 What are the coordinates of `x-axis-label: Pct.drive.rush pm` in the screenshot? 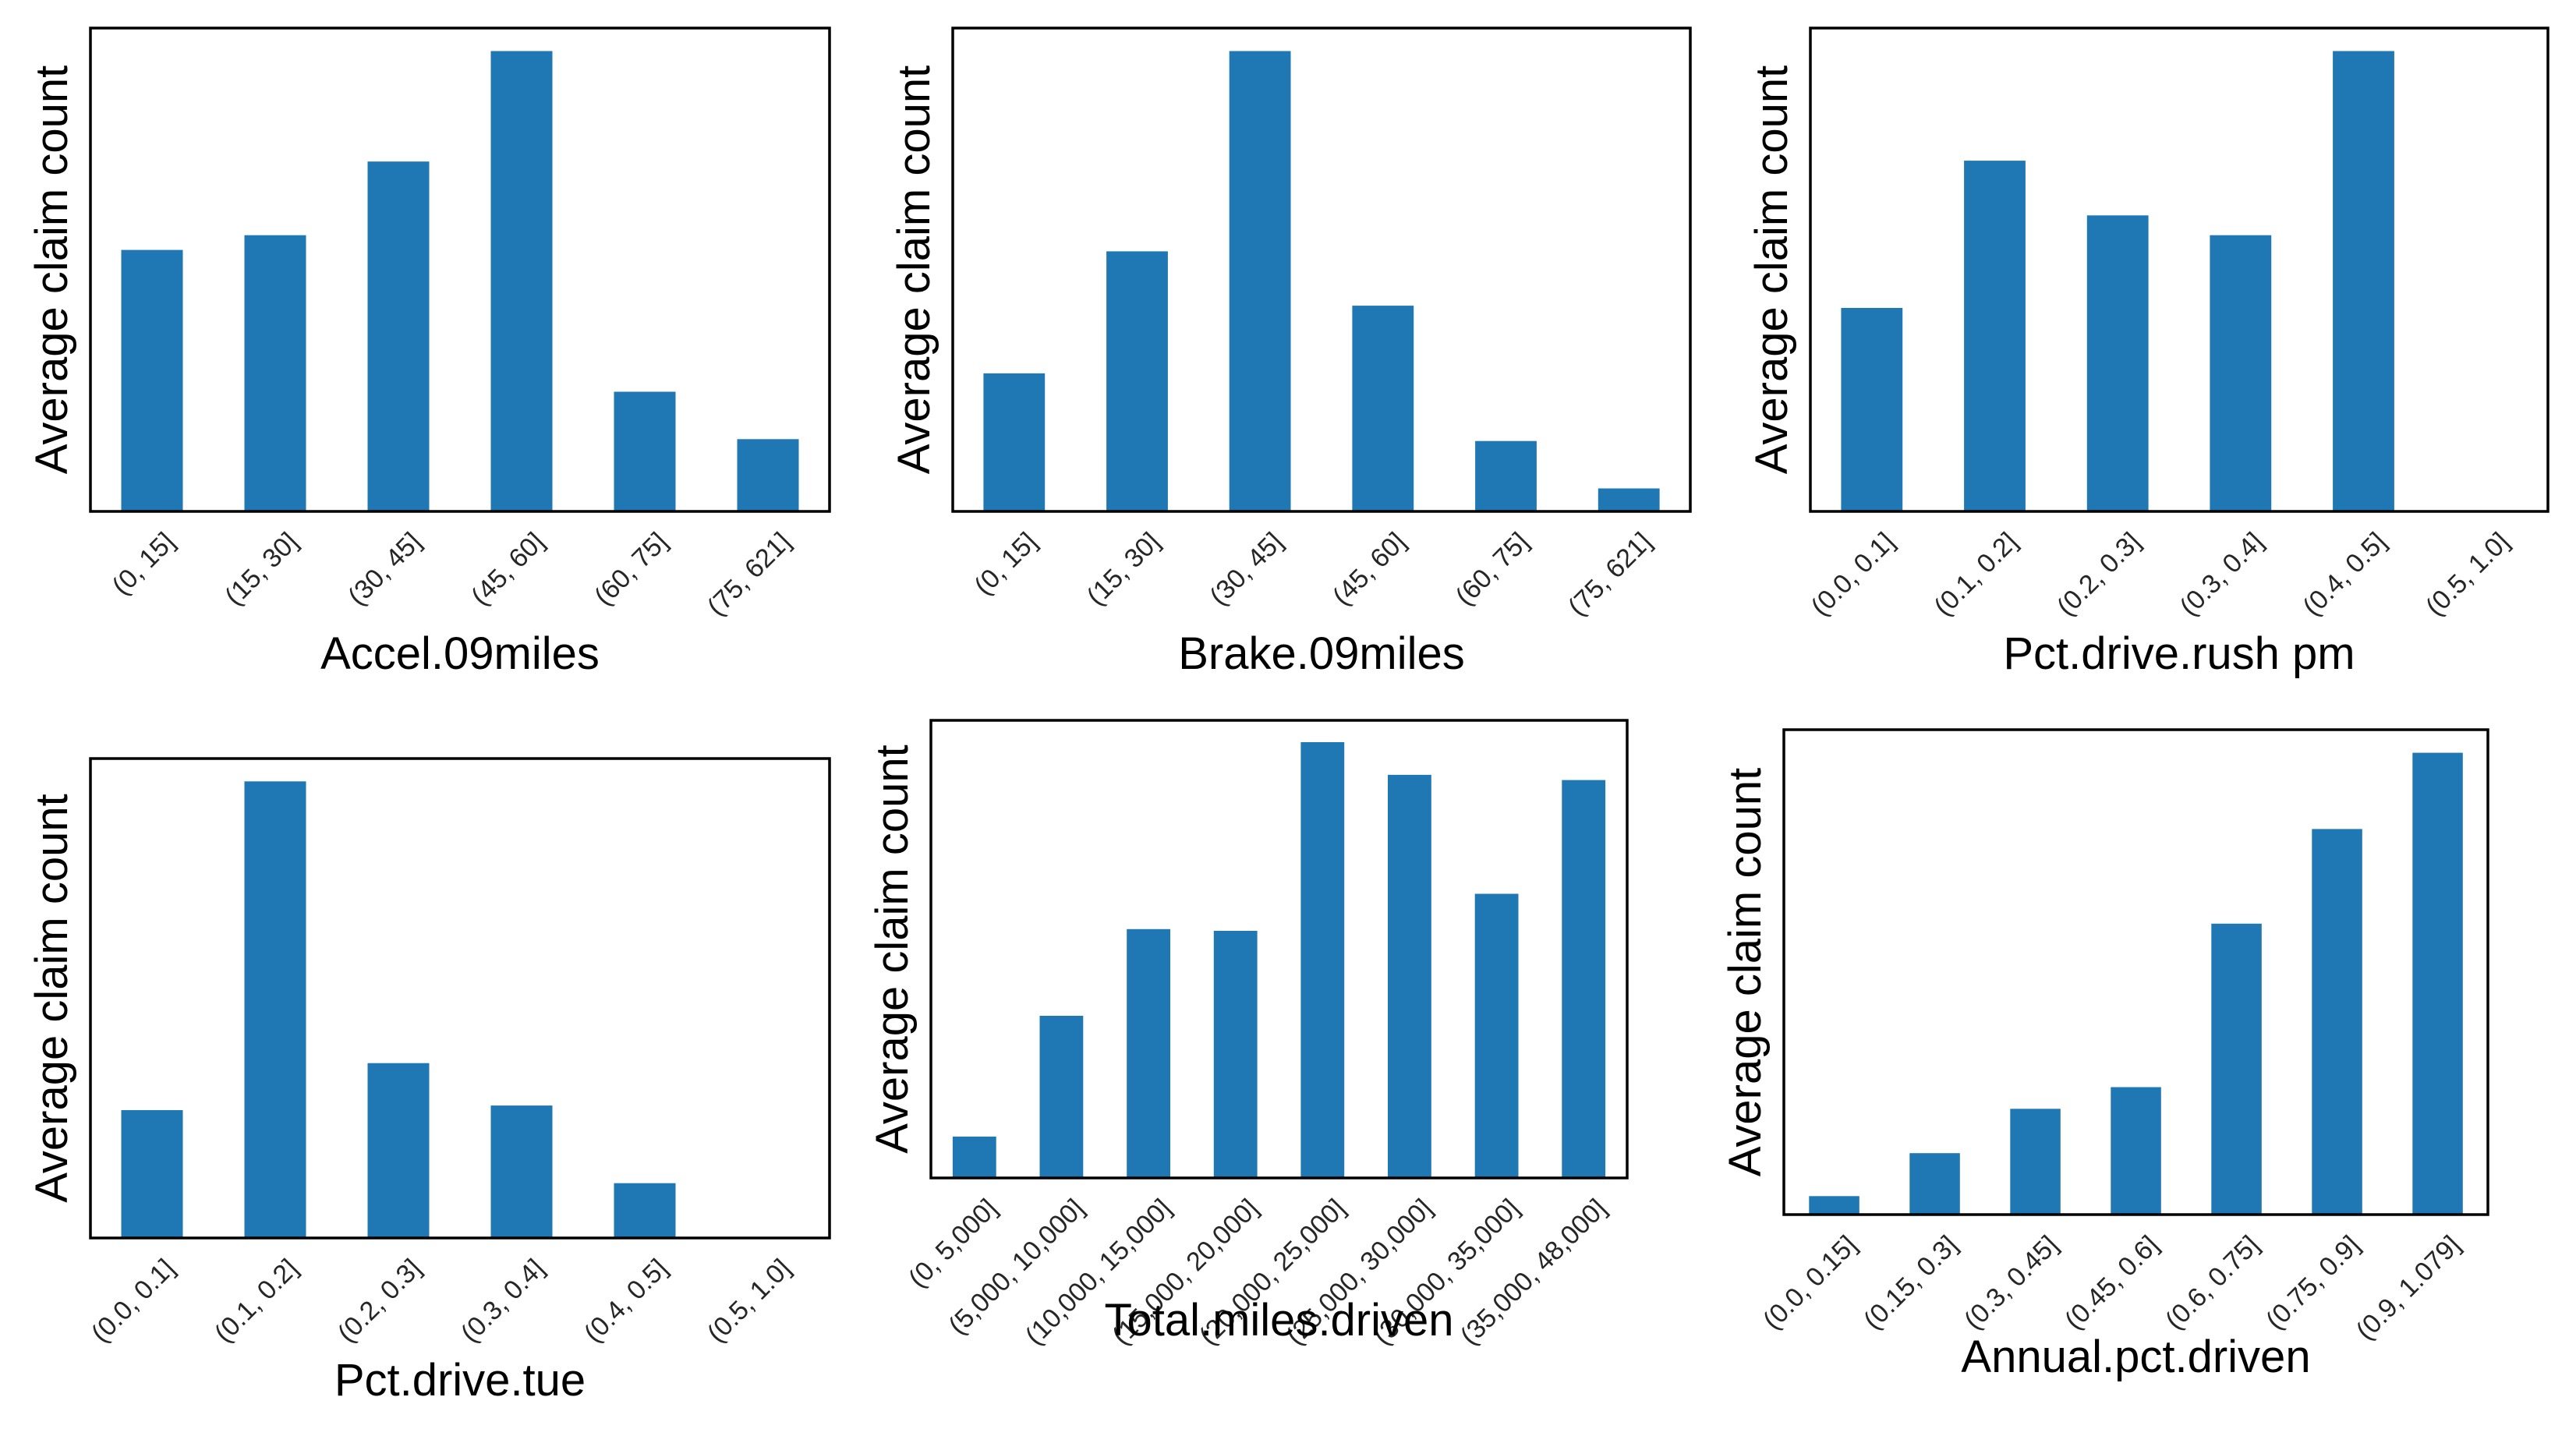 It's located at (2179, 653).